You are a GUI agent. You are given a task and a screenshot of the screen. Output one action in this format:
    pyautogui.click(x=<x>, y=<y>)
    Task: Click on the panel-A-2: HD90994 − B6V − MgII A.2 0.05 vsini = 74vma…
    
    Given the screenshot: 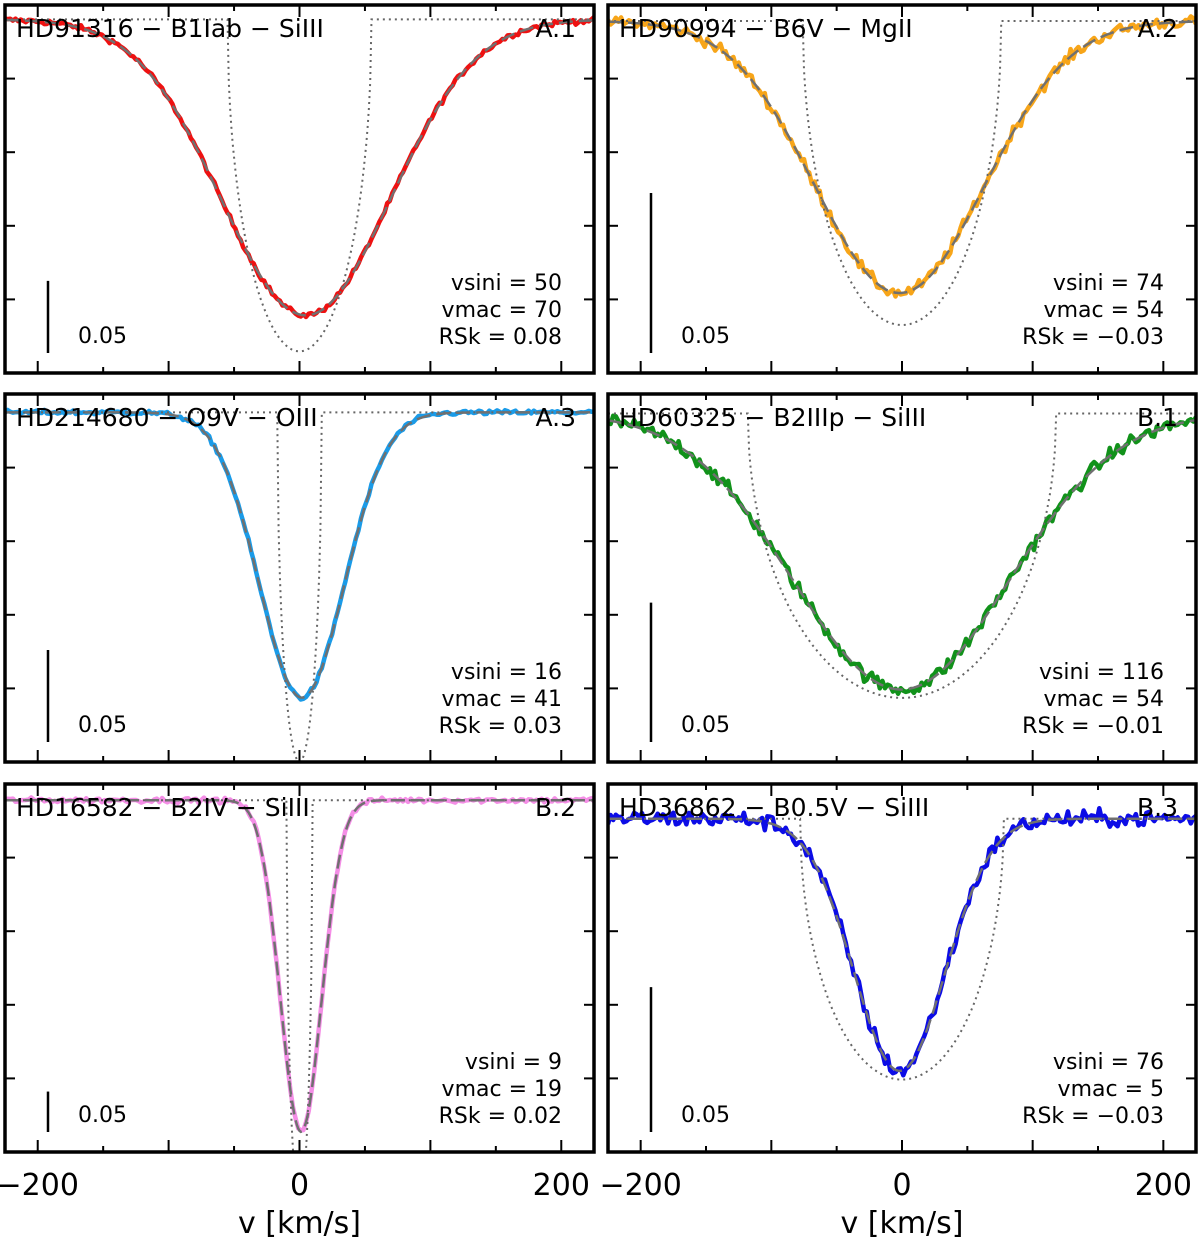 What is the action you would take?
    pyautogui.click(x=902, y=189)
    